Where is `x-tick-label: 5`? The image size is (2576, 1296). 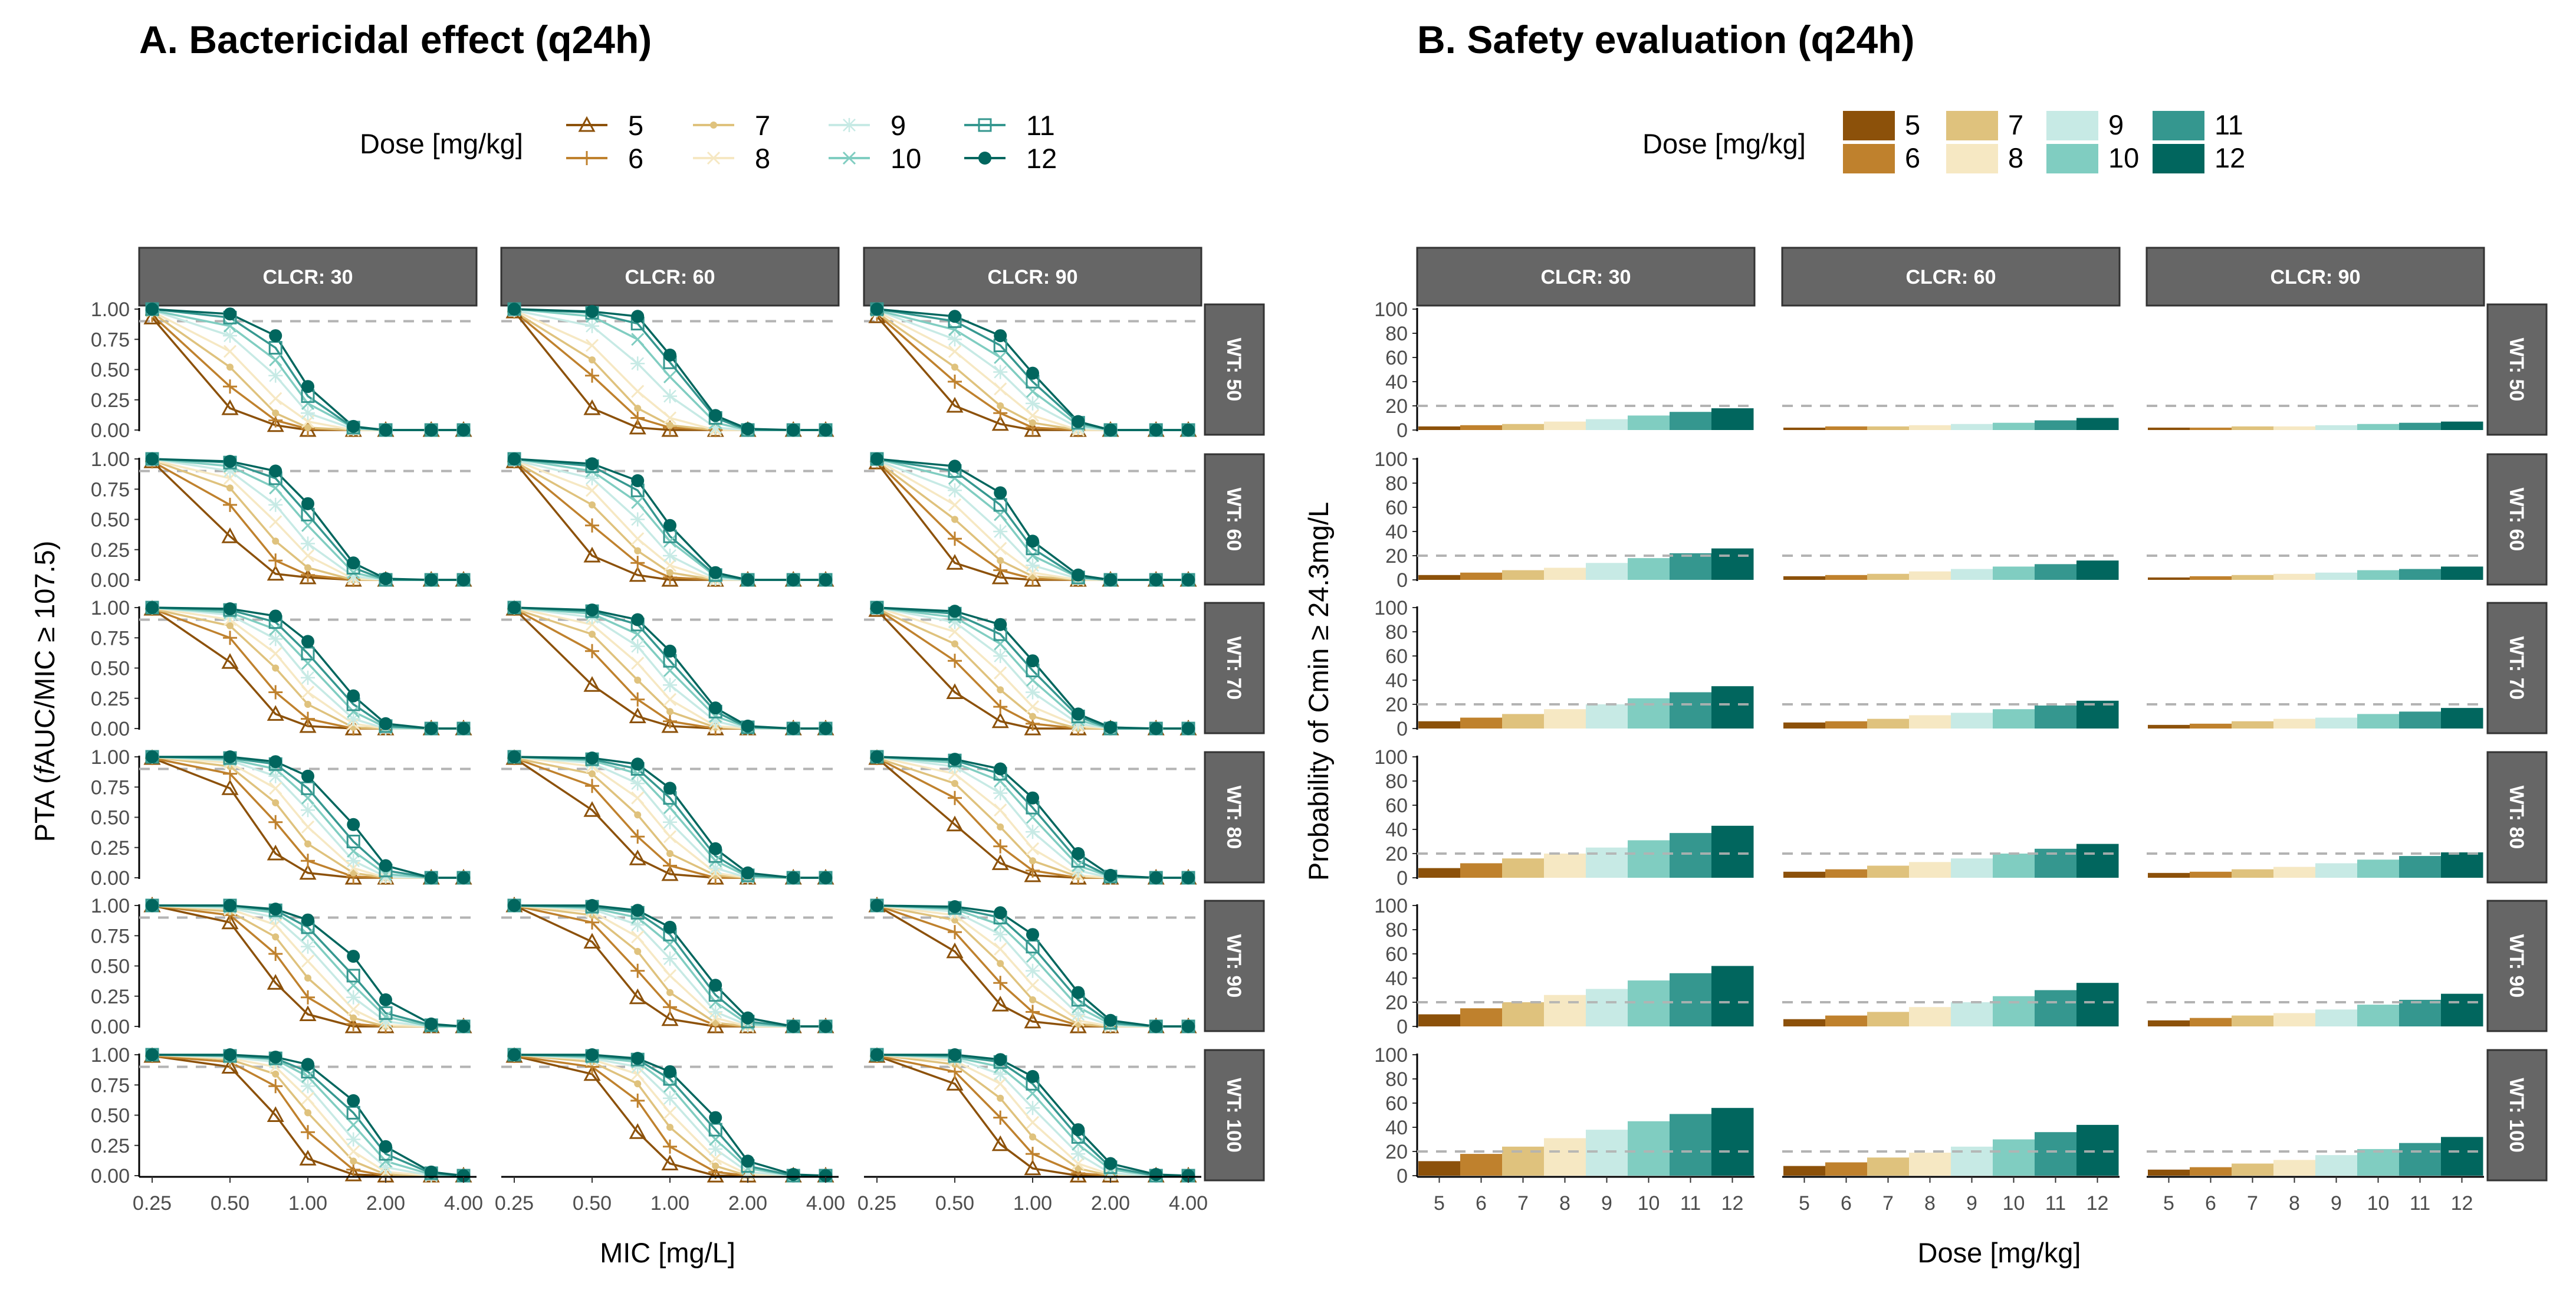
x-tick-label: 5 is located at coordinates (1439, 1203).